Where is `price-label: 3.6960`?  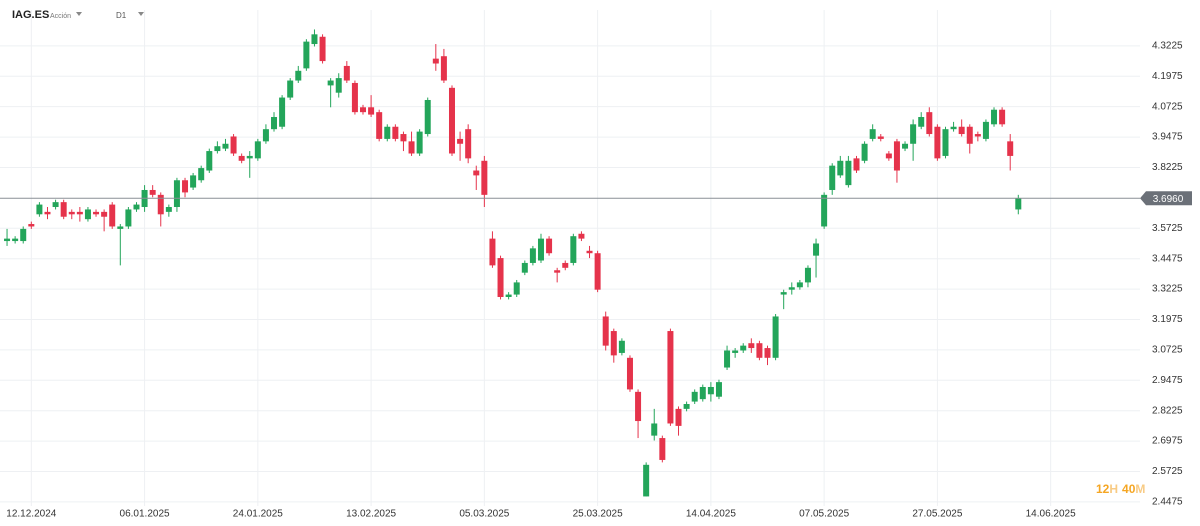
price-label: 3.6960 is located at coordinates (1168, 199).